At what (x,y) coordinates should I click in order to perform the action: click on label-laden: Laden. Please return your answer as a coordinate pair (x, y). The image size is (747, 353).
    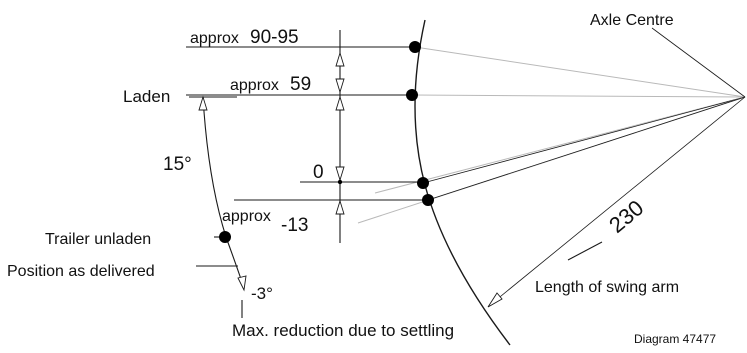
    Looking at the image, I should click on (146, 96).